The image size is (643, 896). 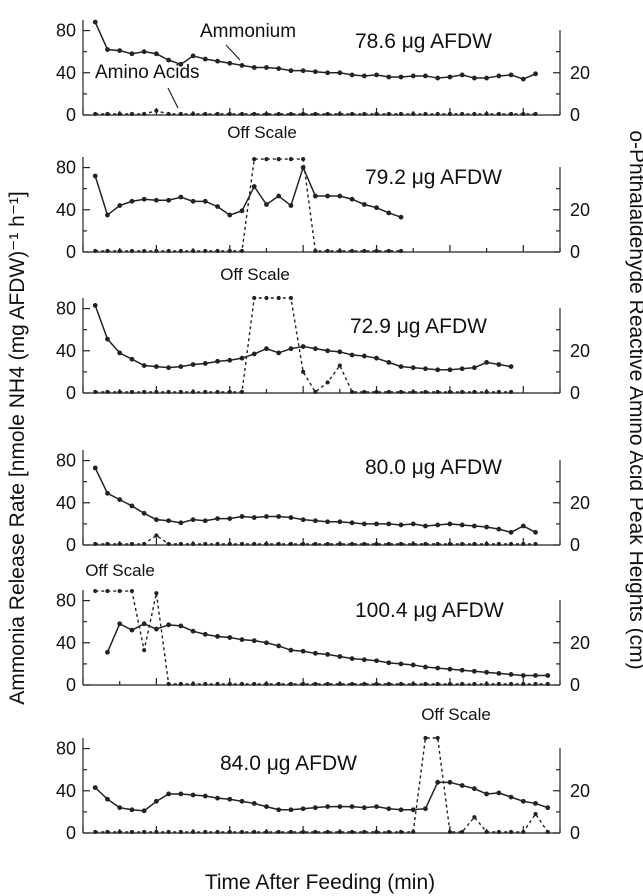 I want to click on right-tick-label: 20, so click(x=580, y=351).